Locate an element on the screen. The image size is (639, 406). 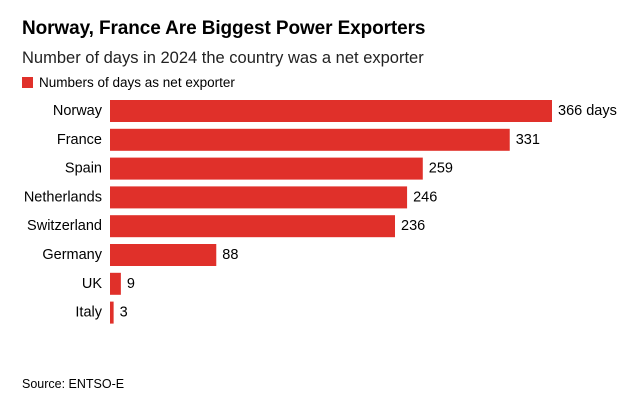
category-label-switzerland: Switzerland is located at coordinates (64, 226).